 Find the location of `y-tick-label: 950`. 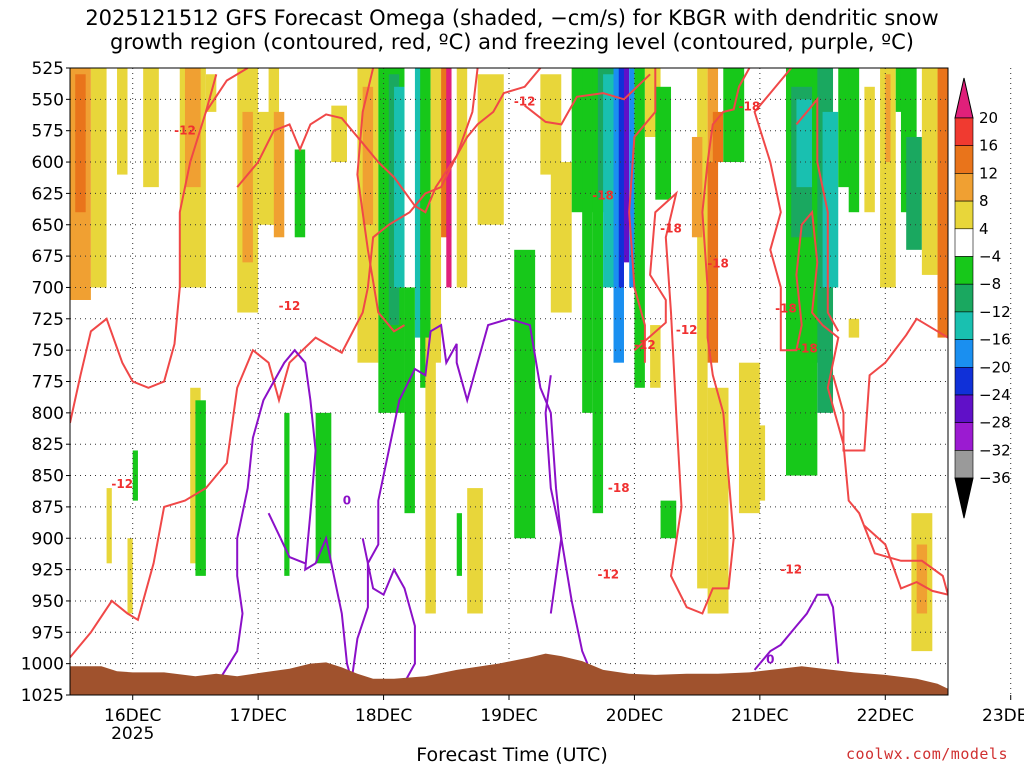

y-tick-label: 950 is located at coordinates (48, 602).